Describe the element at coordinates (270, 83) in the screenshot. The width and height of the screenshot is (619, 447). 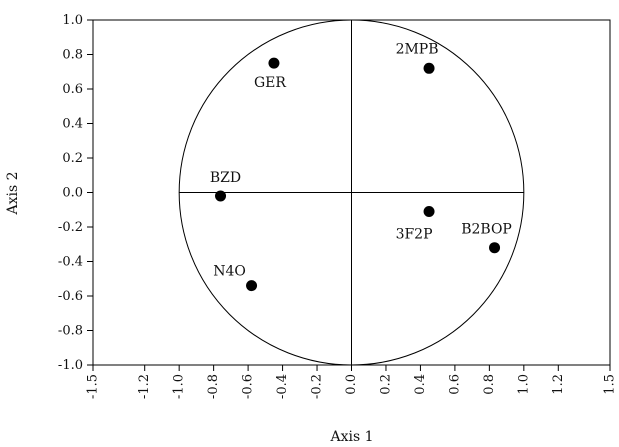
I see `point-label: GER` at that location.